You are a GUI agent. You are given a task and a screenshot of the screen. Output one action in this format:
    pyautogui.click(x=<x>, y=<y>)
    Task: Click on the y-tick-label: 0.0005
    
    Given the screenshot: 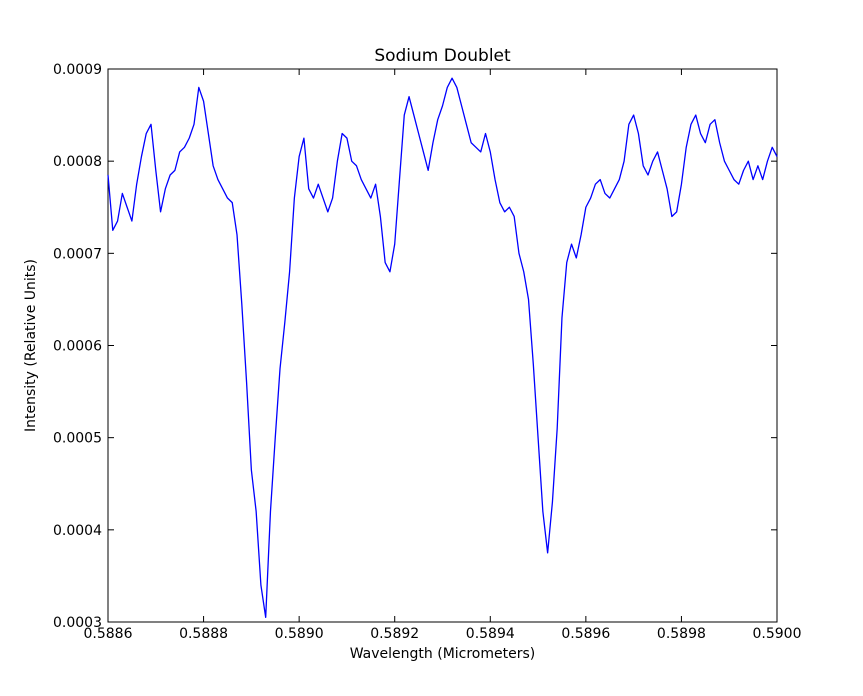 What is the action you would take?
    pyautogui.click(x=77, y=439)
    